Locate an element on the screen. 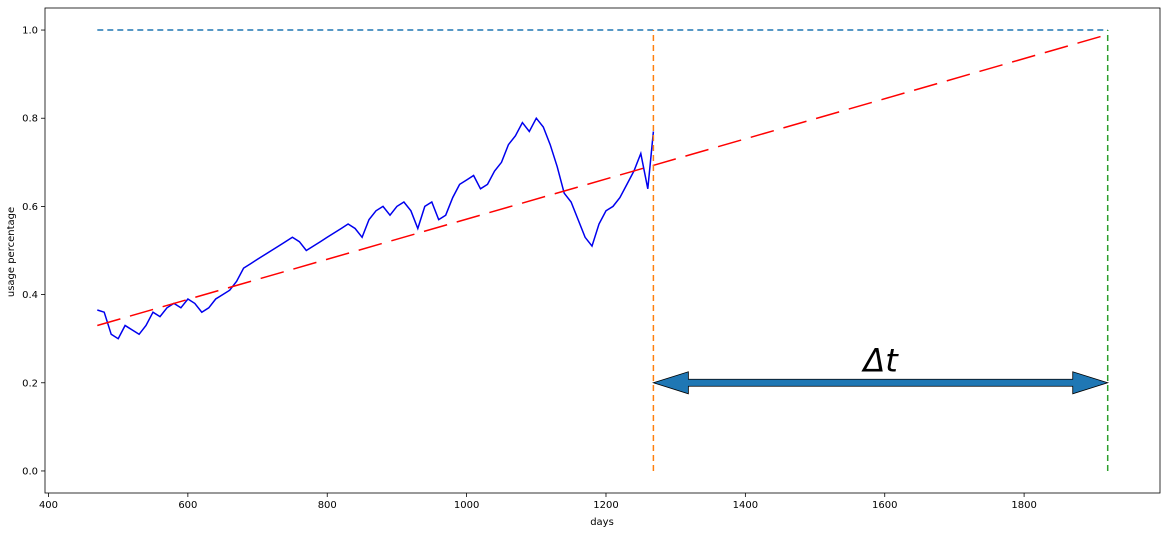 The image size is (1167, 534). delta-t-label: Δt is located at coordinates (879, 361).